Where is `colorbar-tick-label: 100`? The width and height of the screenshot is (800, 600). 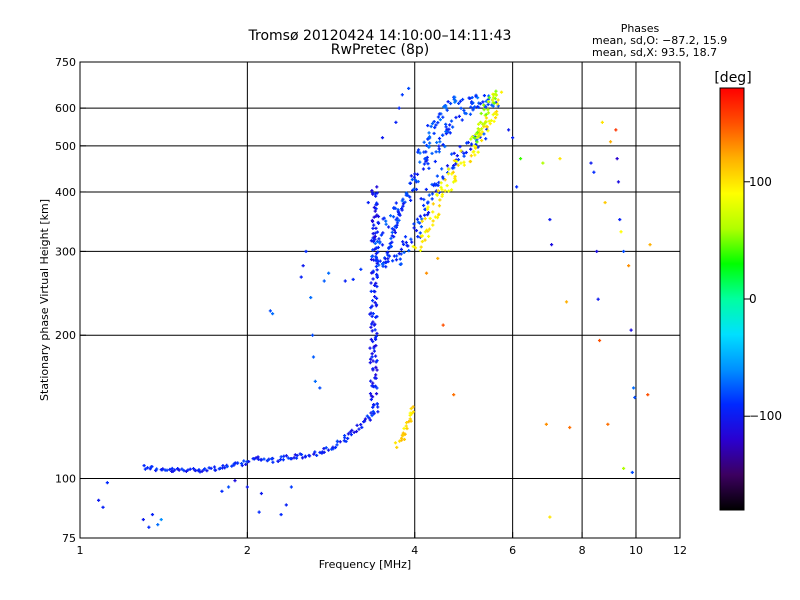 colorbar-tick-label: 100 is located at coordinates (760, 182).